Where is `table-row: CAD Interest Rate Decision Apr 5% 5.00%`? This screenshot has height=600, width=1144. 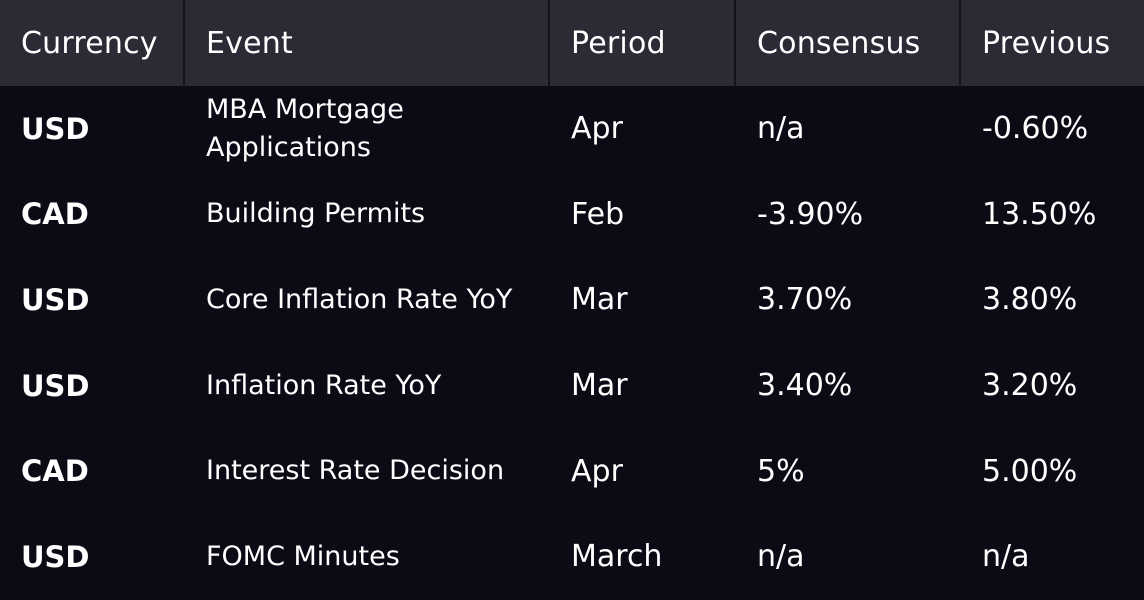 table-row: CAD Interest Rate Decision Apr 5% 5.00% is located at coordinates (572, 471).